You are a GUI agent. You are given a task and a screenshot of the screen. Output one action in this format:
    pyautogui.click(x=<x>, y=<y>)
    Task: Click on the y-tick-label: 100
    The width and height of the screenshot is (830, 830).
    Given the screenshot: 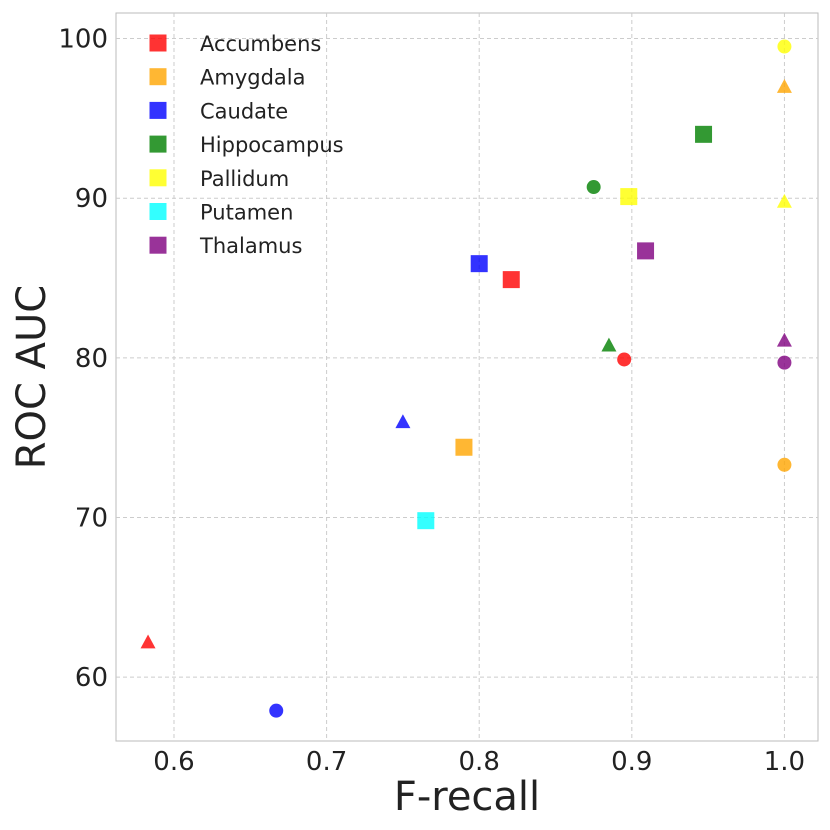 What is the action you would take?
    pyautogui.click(x=83, y=40)
    